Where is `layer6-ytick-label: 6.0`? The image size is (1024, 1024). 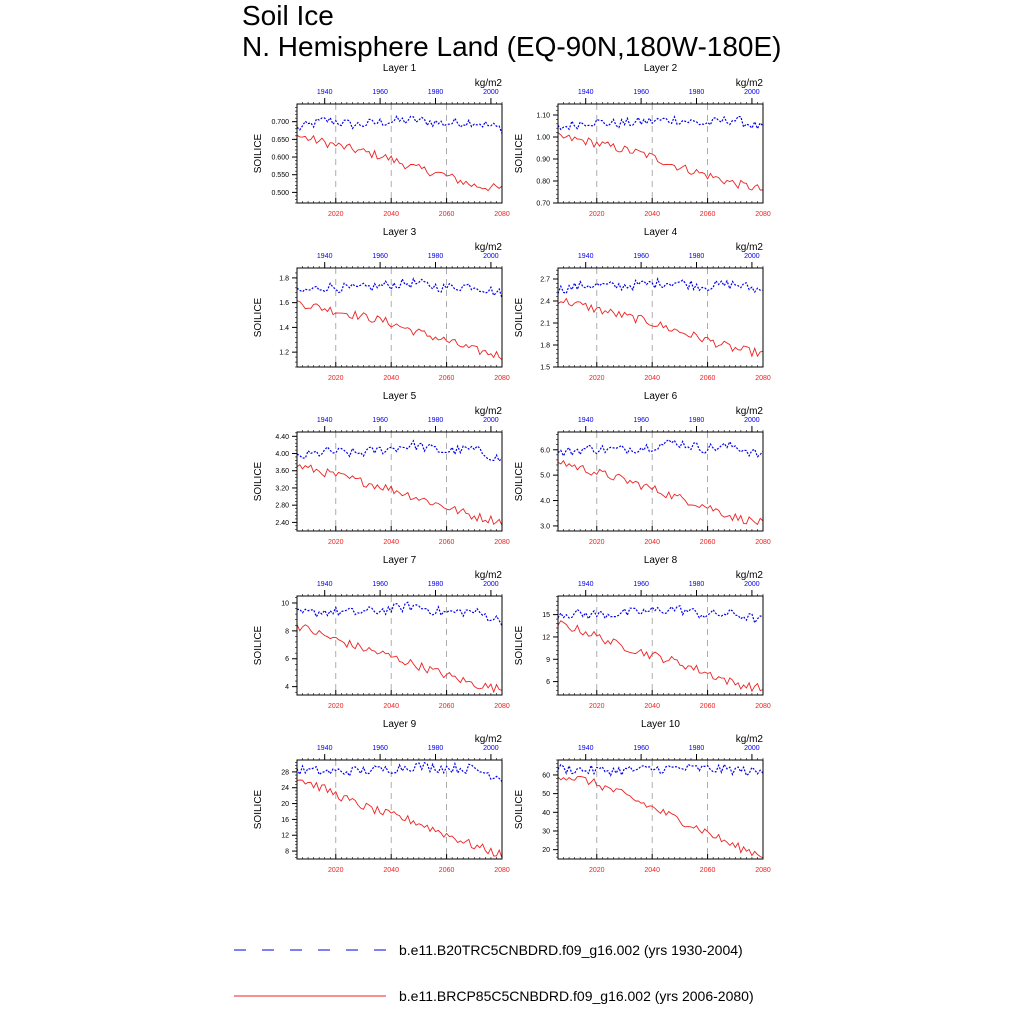 layer6-ytick-label: 6.0 is located at coordinates (545, 450).